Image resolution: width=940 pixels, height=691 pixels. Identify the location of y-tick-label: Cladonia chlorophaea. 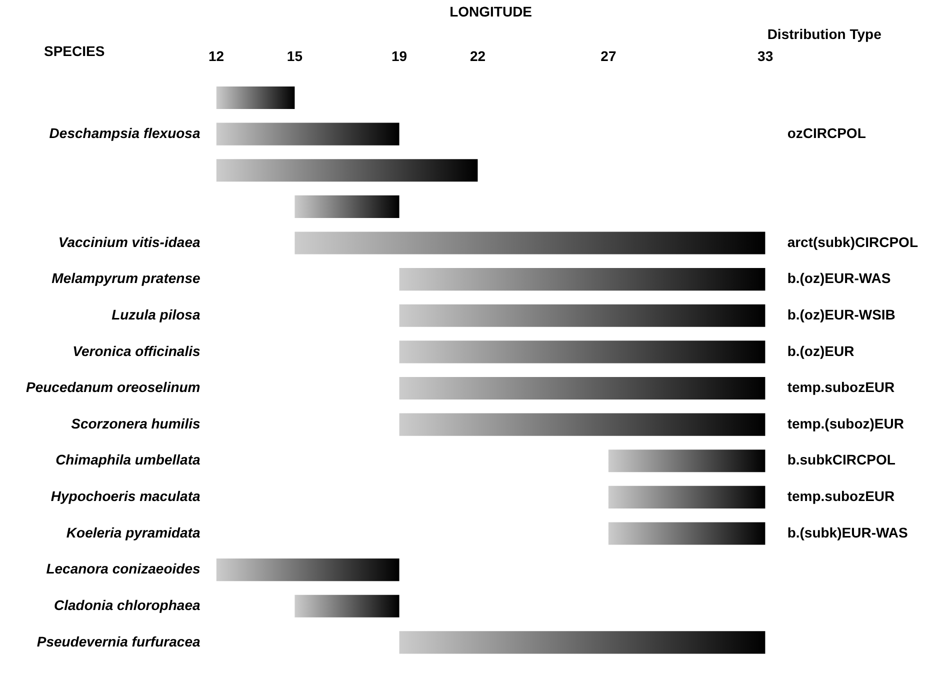
(127, 604).